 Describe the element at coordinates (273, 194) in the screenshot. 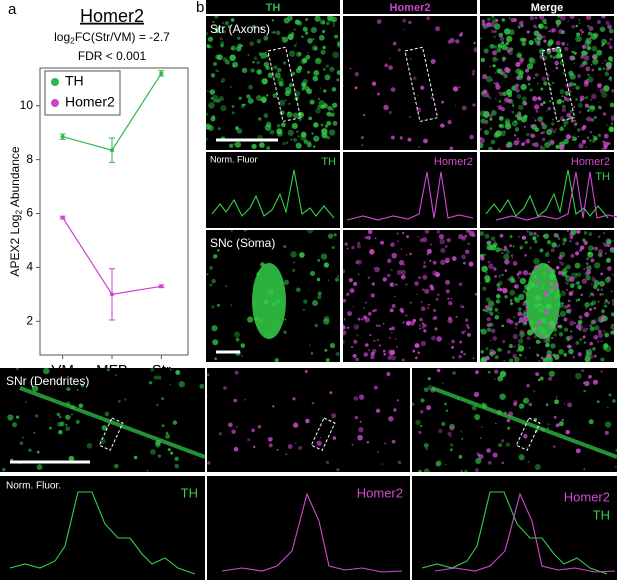

I see `profile-trace` at that location.